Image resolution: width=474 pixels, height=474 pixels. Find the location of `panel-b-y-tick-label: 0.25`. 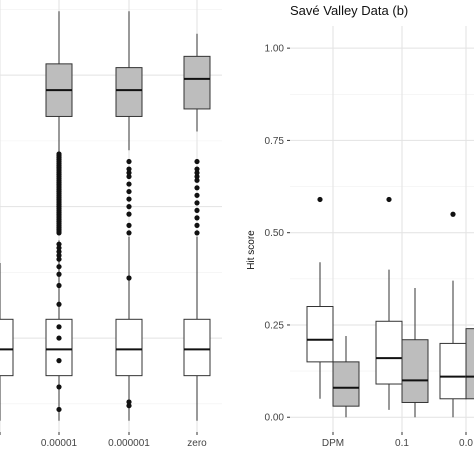

panel-b-y-tick-label: 0.25 is located at coordinates (275, 325).